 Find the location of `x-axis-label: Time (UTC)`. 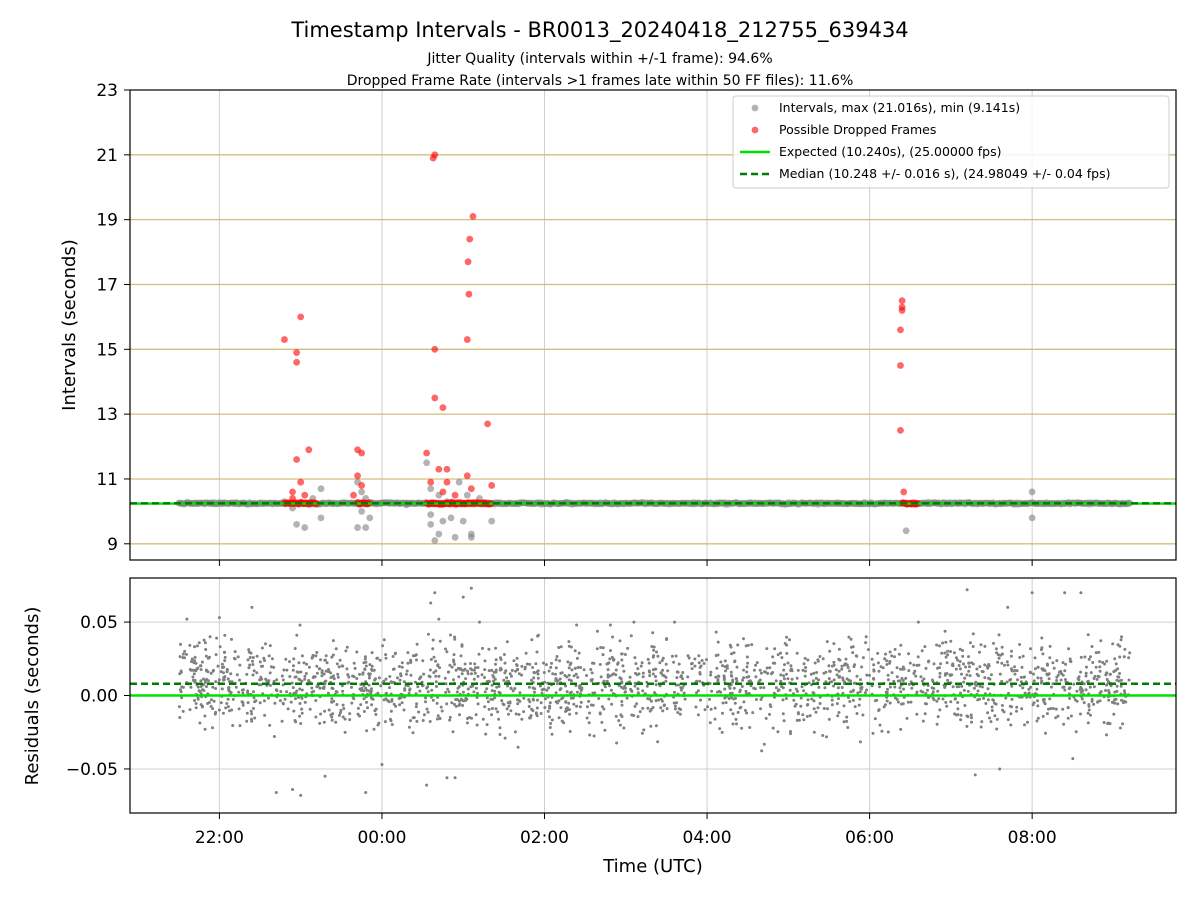

x-axis-label: Time (UTC) is located at coordinates (652, 866).